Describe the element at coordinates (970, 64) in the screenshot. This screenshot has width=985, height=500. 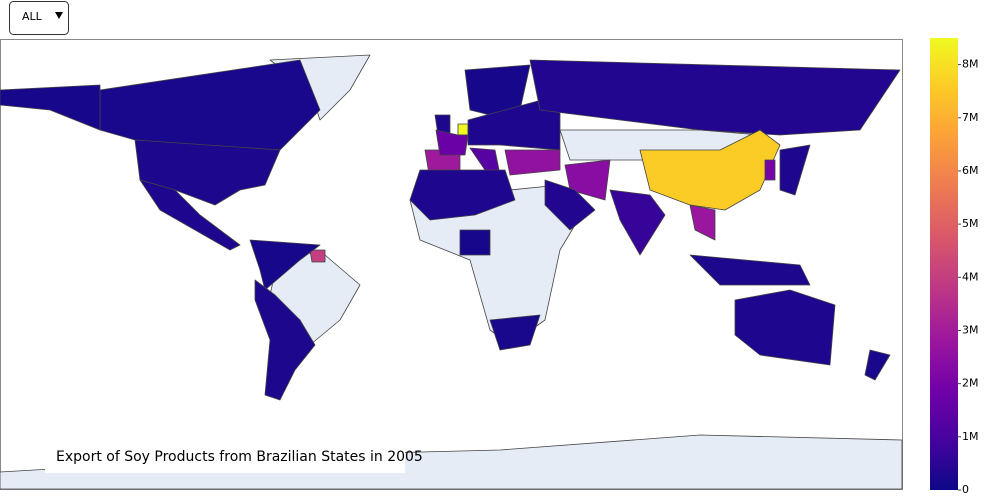
I see `colorbar-tick-label: 8M` at that location.